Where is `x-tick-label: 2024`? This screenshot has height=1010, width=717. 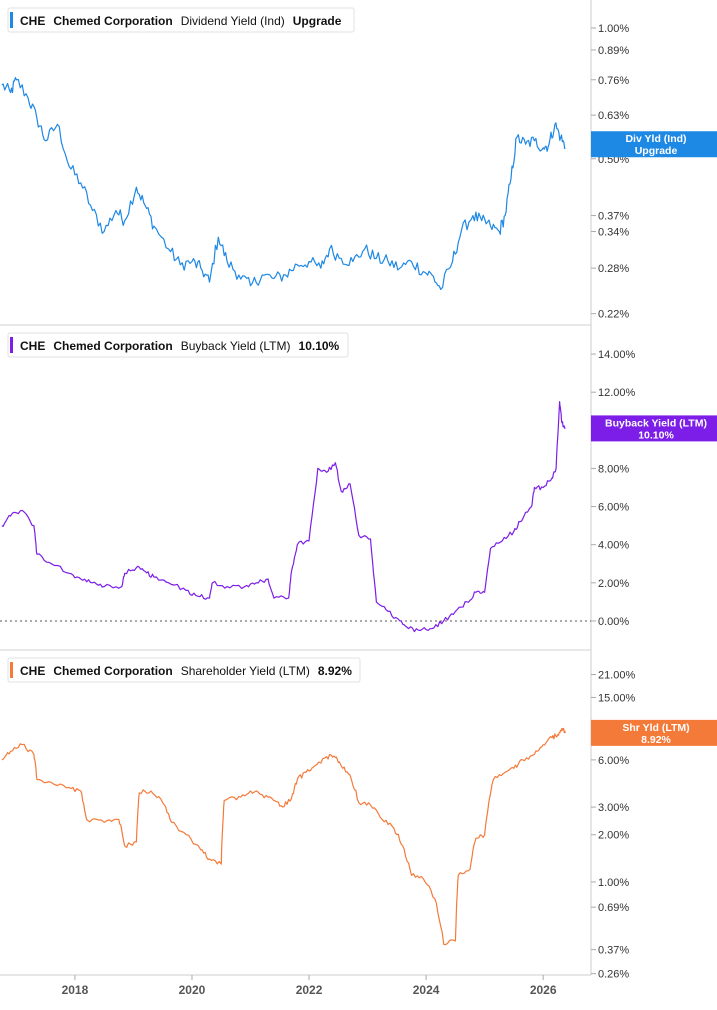 x-tick-label: 2024 is located at coordinates (426, 990).